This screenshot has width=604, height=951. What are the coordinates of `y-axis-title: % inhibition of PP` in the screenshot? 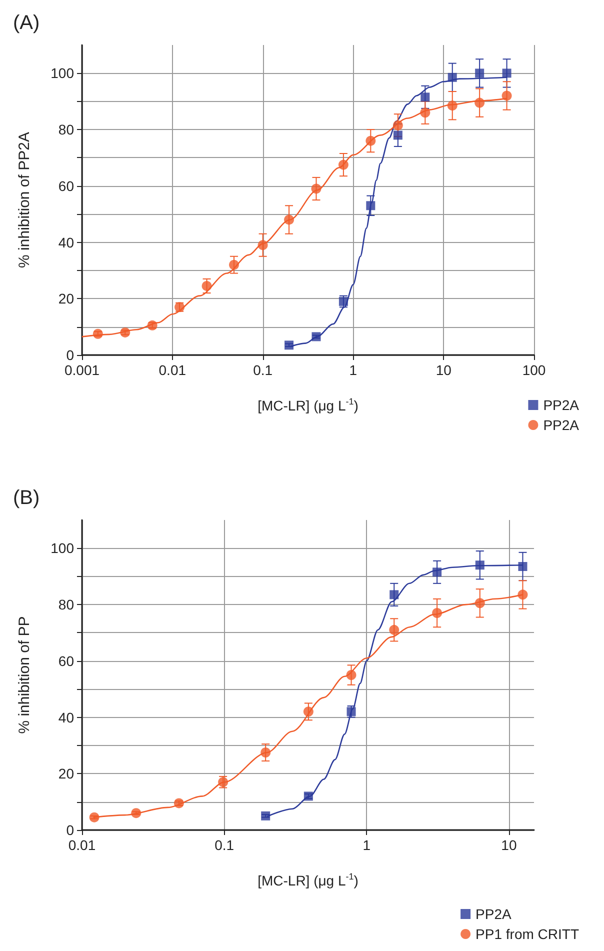 It's located at (24, 675).